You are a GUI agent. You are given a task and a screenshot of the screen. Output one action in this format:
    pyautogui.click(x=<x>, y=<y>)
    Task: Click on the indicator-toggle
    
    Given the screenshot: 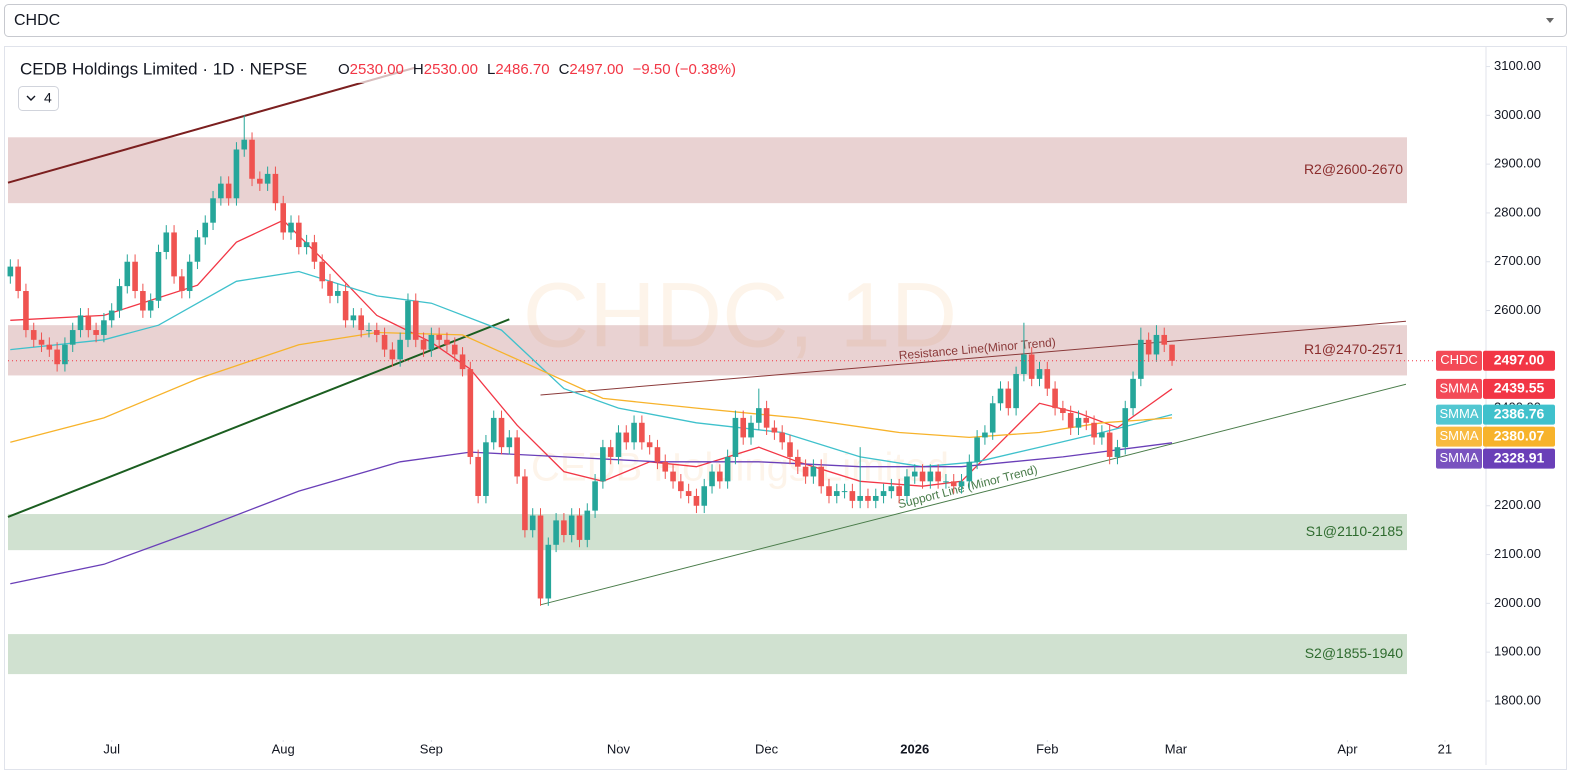 What is the action you would take?
    pyautogui.click(x=38, y=98)
    